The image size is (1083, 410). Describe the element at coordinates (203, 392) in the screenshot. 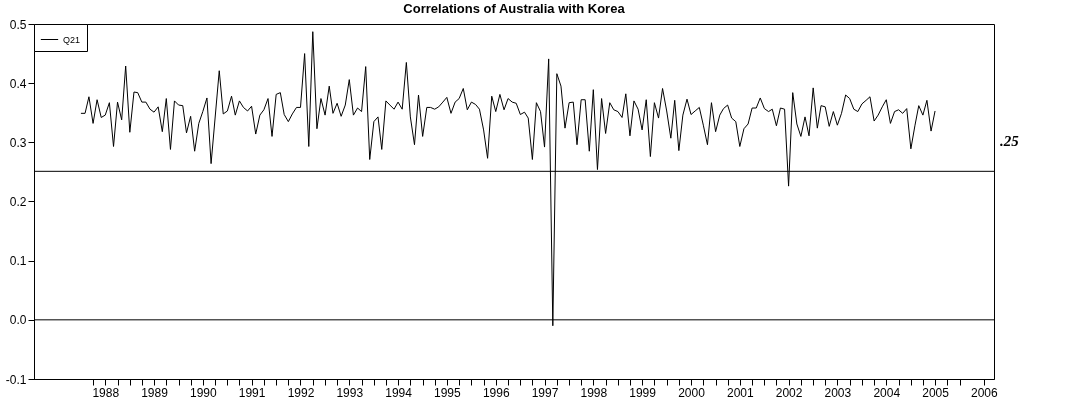

I see `x-tick-label: 1990` at that location.